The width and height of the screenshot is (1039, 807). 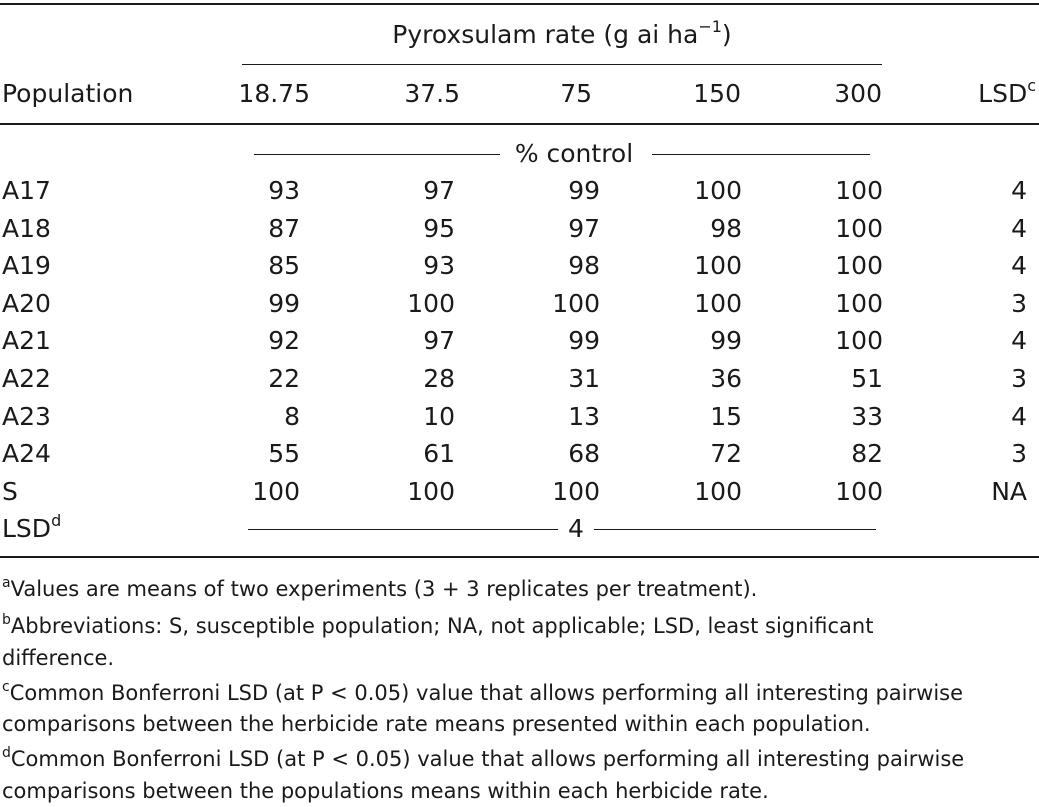 I want to click on value-cell: 95, so click(x=439, y=228).